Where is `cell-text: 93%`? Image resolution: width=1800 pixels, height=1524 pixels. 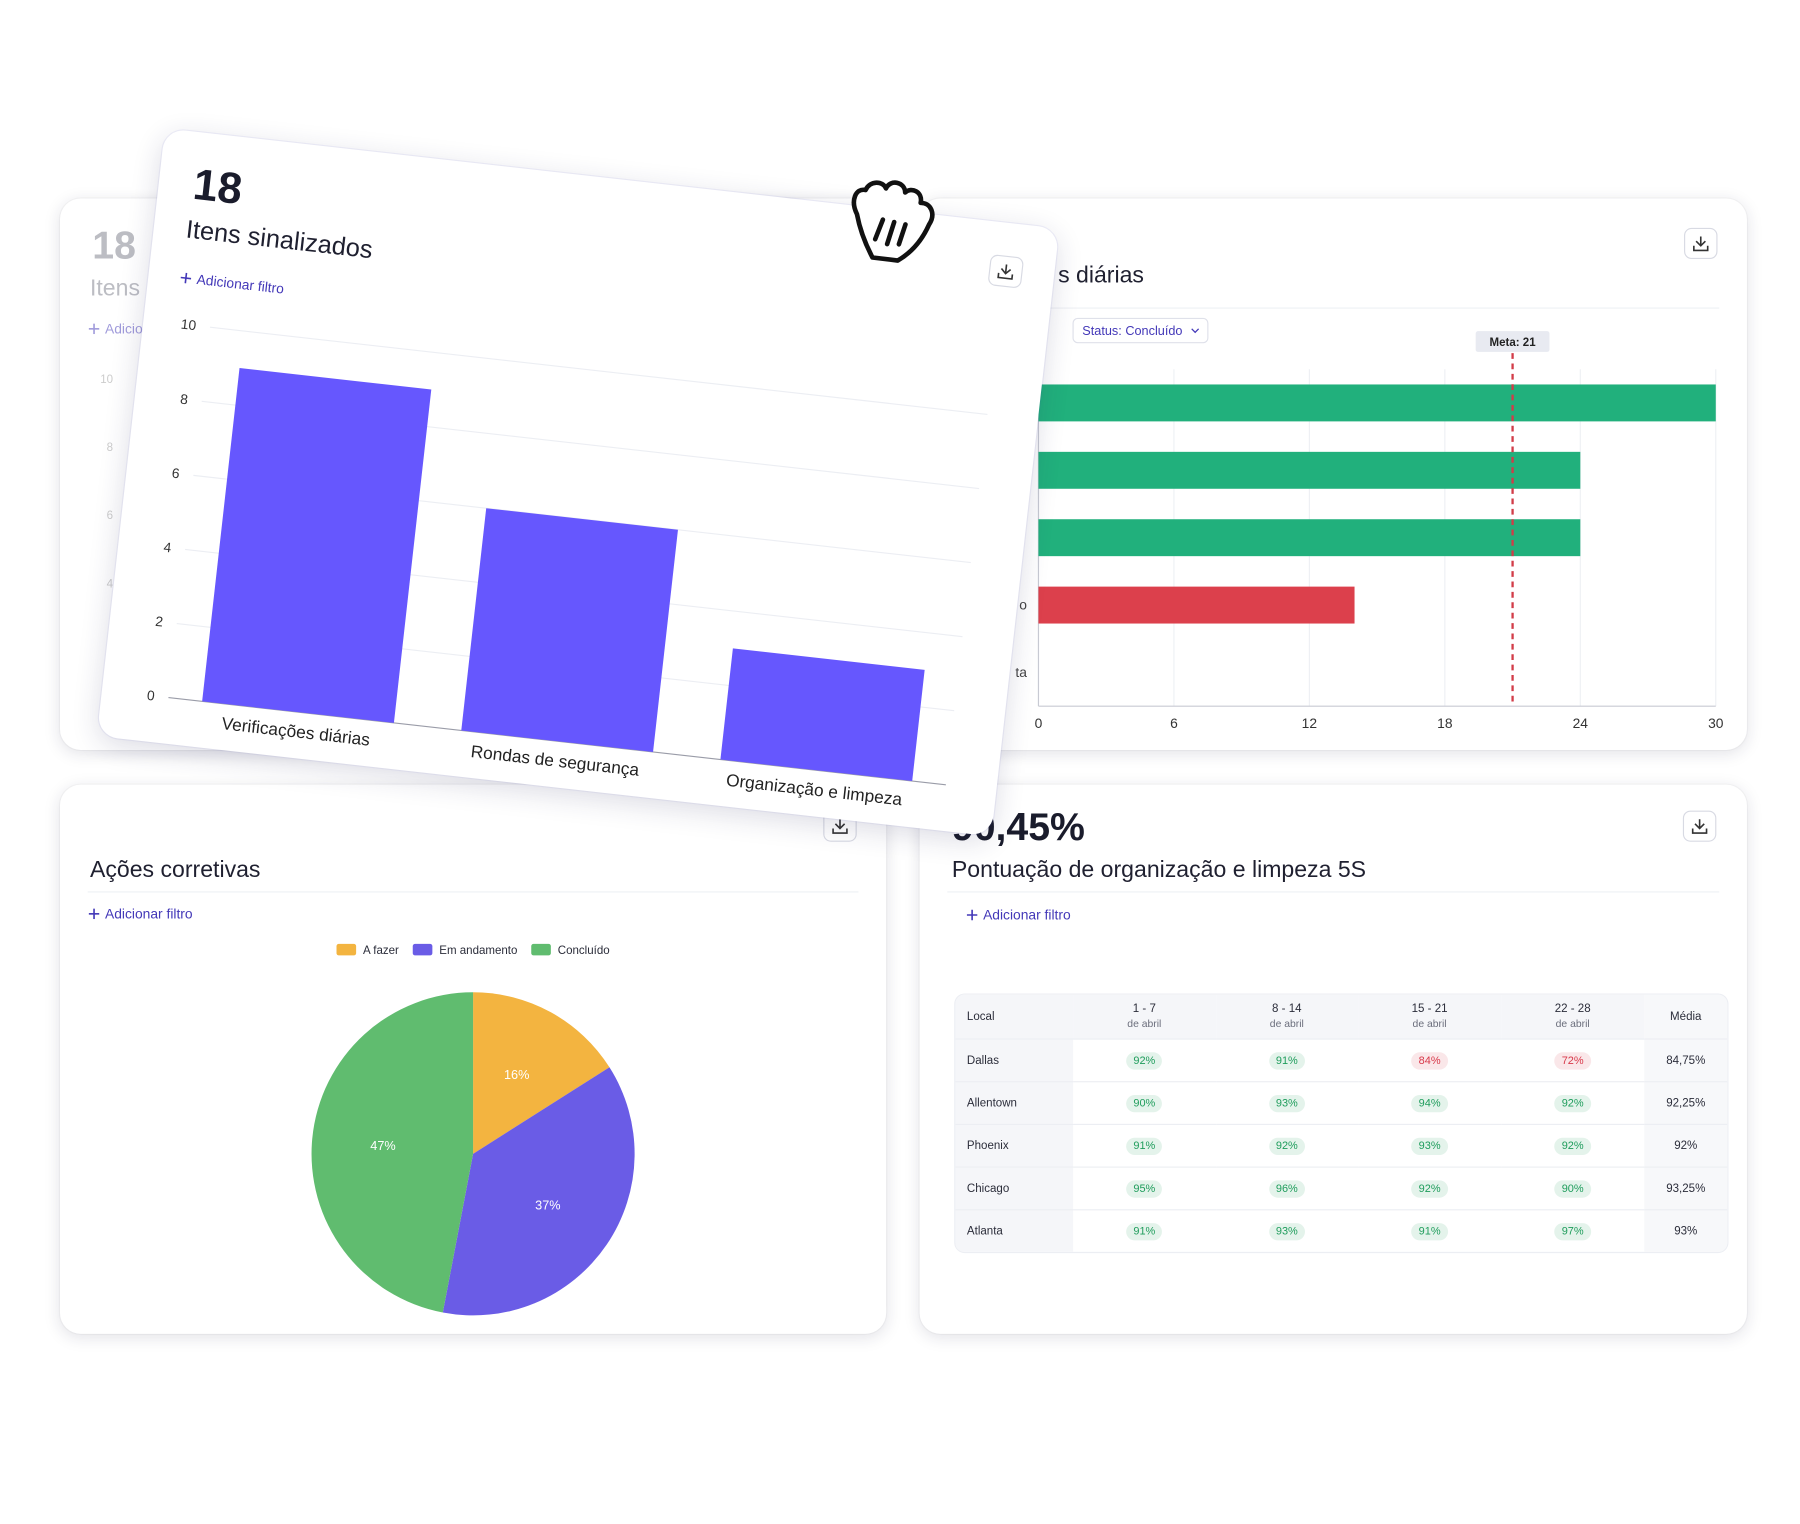
cell-text: 93% is located at coordinates (1686, 1231).